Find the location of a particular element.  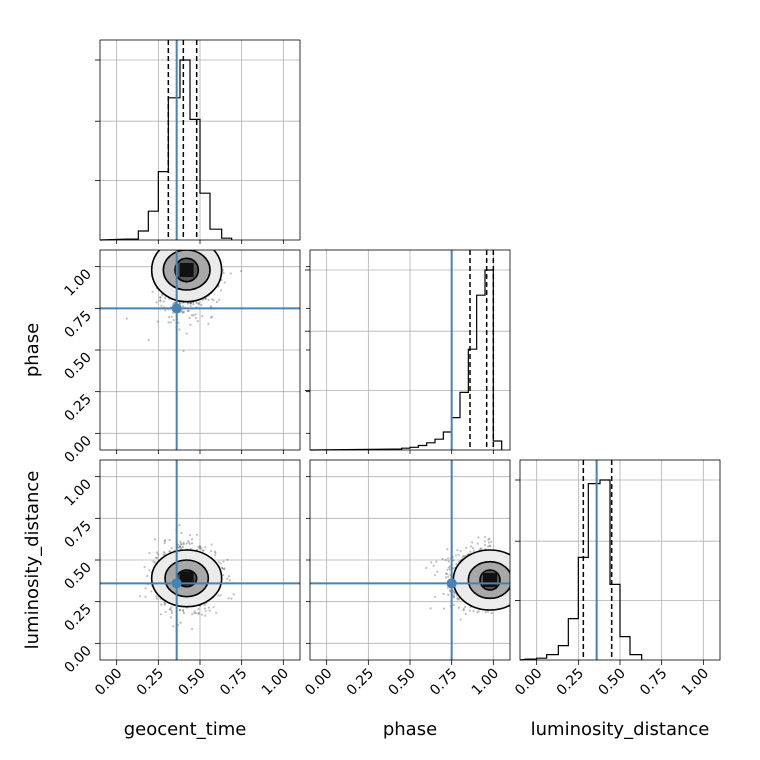

histogram-bar is located at coordinates (406, 360).